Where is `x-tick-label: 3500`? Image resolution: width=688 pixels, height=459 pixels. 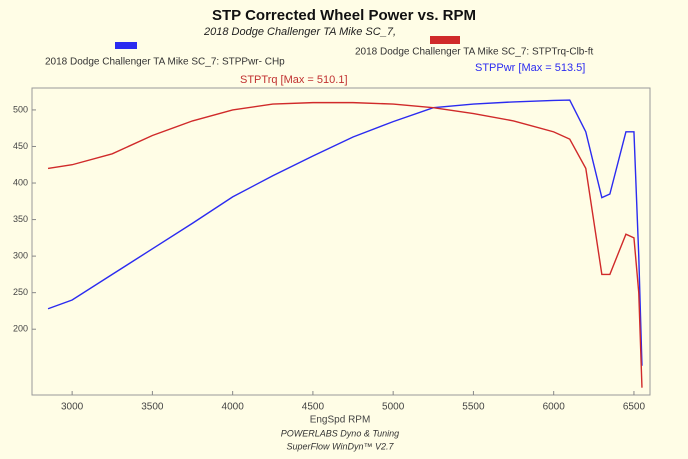 x-tick-label: 3500 is located at coordinates (152, 407).